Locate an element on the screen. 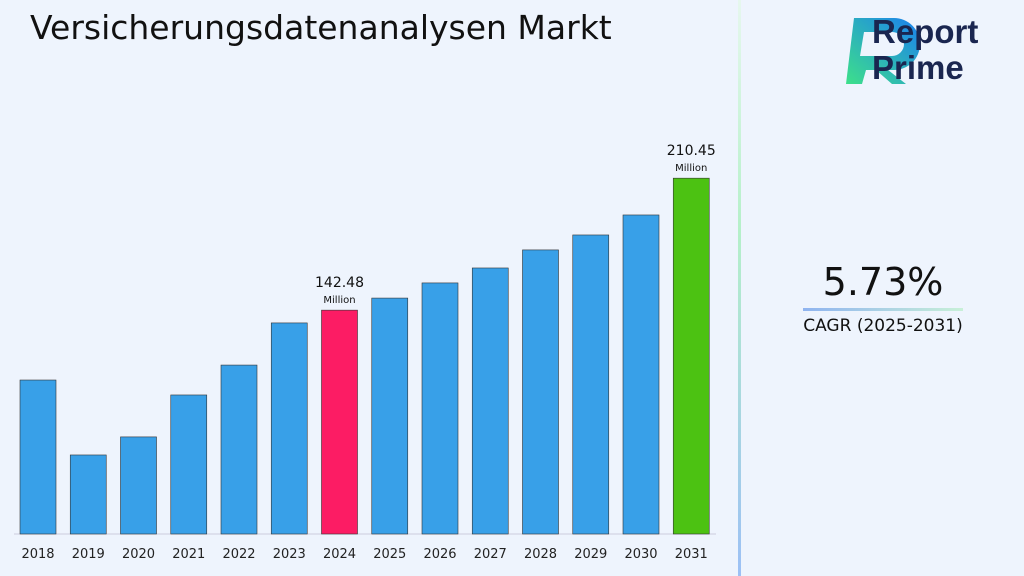  divider is located at coordinates (739, 288).